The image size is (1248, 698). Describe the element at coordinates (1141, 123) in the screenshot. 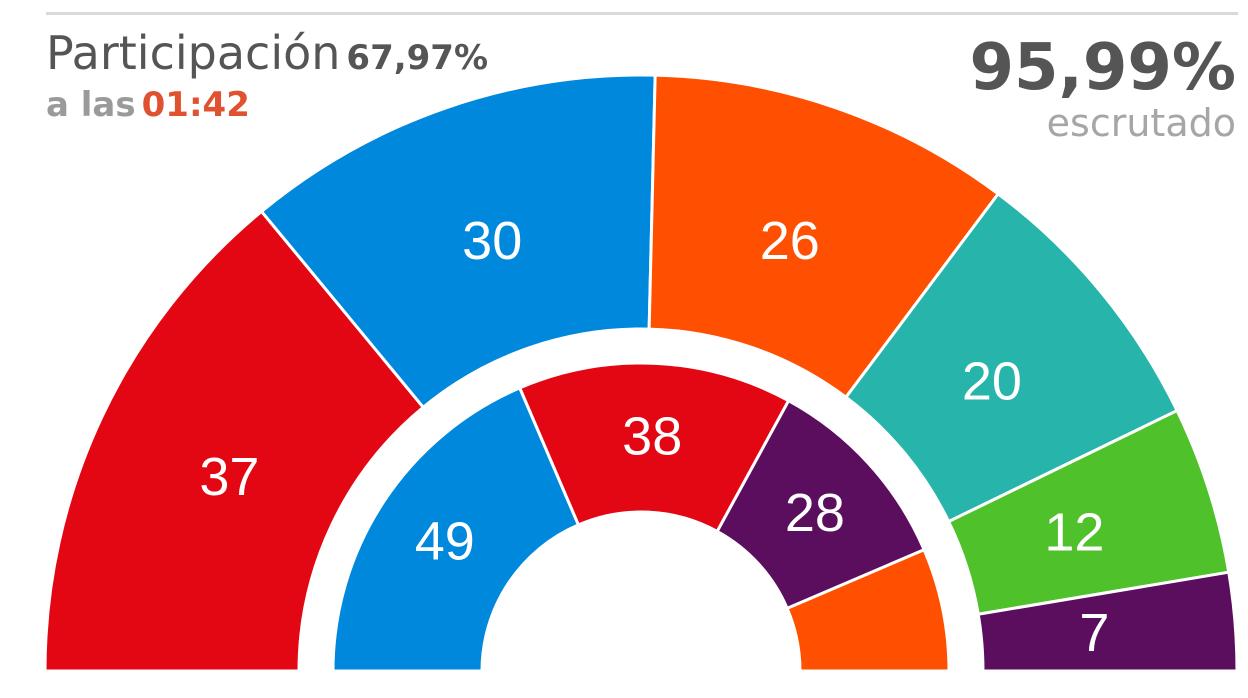

I see `count-progress-label: escrutado` at that location.